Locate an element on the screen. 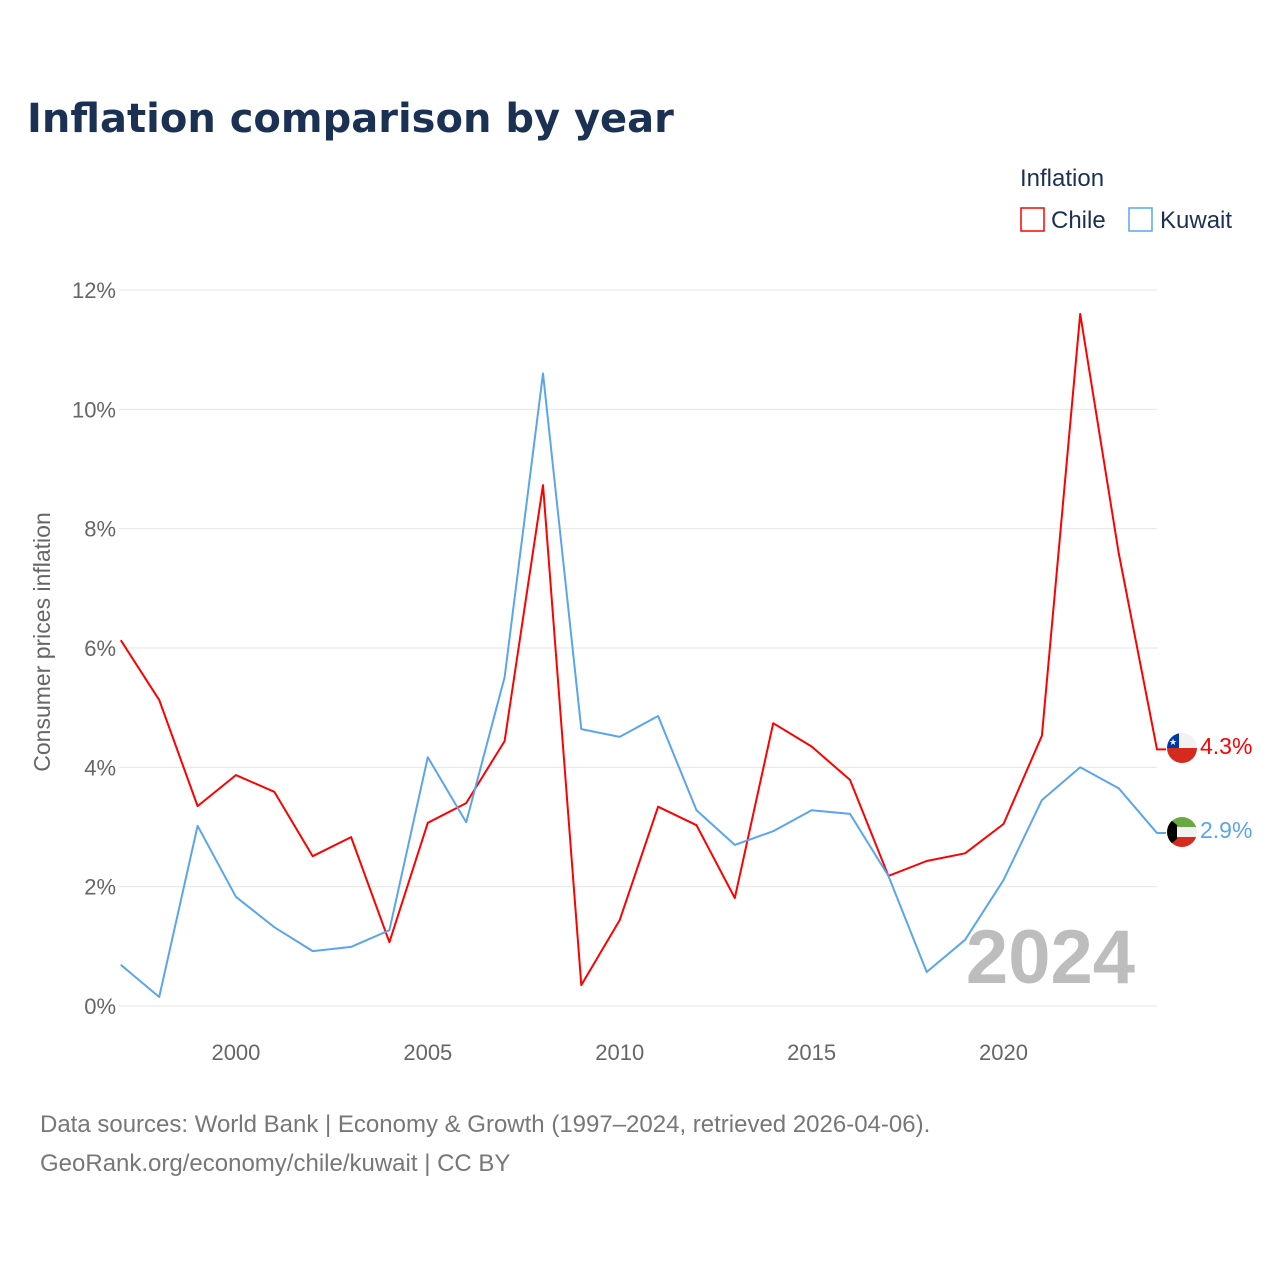  x-tick-label: 2020 is located at coordinates (1003, 1052).